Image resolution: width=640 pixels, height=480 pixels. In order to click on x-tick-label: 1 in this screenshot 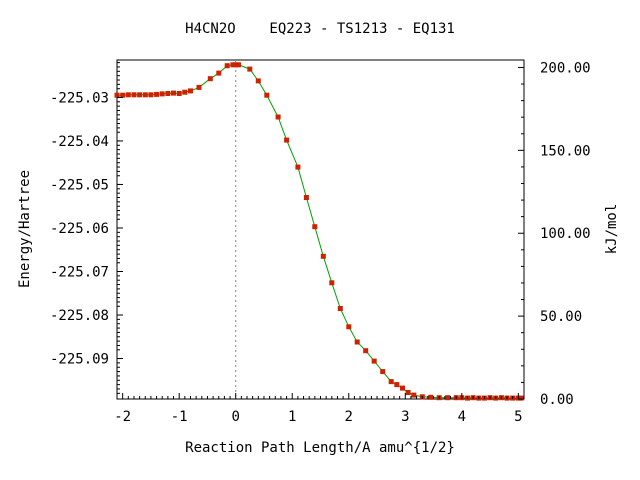, I will do `click(292, 417)`.